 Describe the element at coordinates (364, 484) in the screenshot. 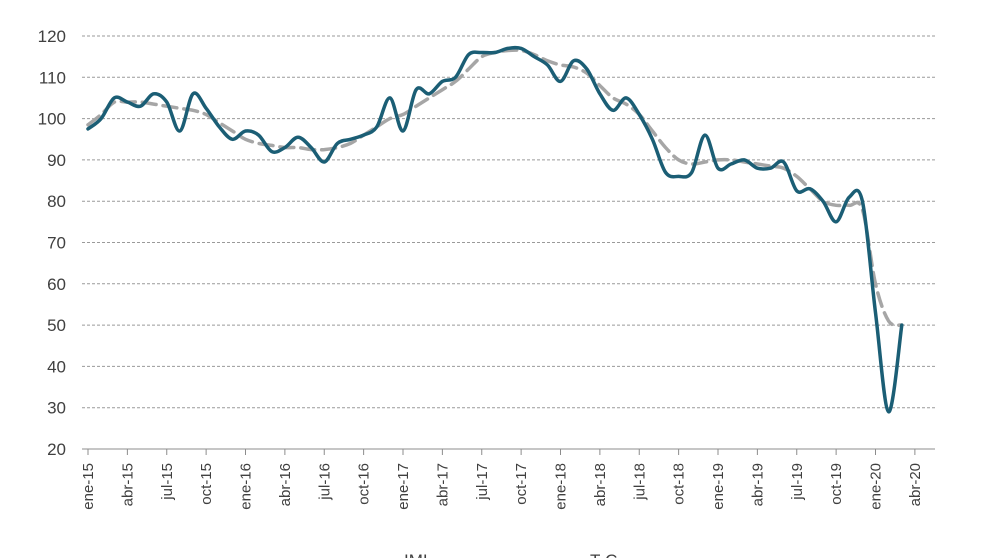

I see `x-tick-label: oct-16` at that location.